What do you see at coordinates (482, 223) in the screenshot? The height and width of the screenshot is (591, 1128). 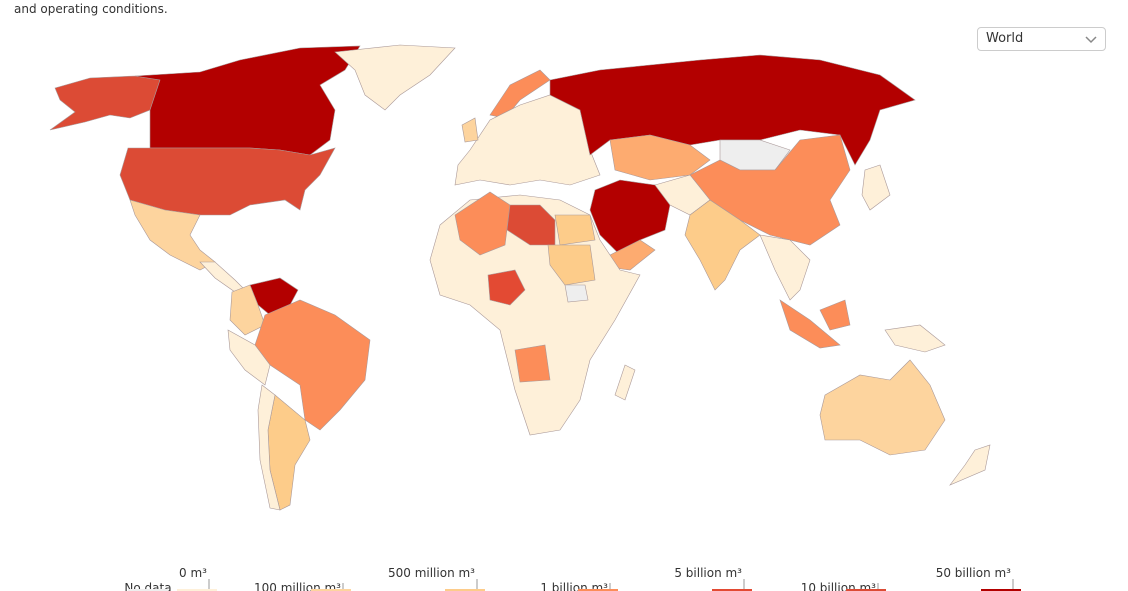 I see `algeria` at bounding box center [482, 223].